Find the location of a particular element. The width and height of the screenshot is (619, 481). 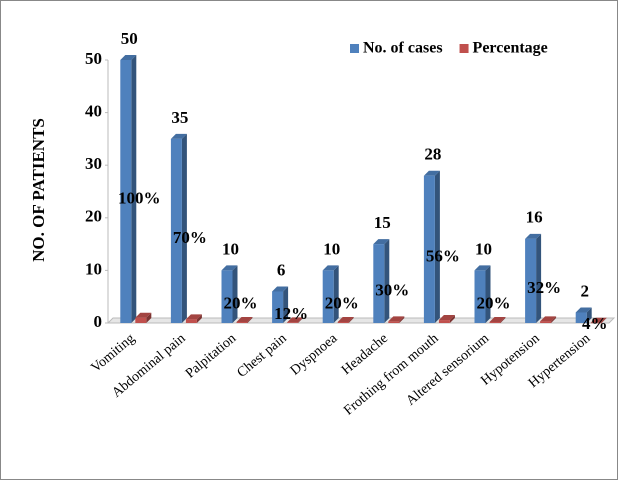

data-label: 4% is located at coordinates (595, 323).